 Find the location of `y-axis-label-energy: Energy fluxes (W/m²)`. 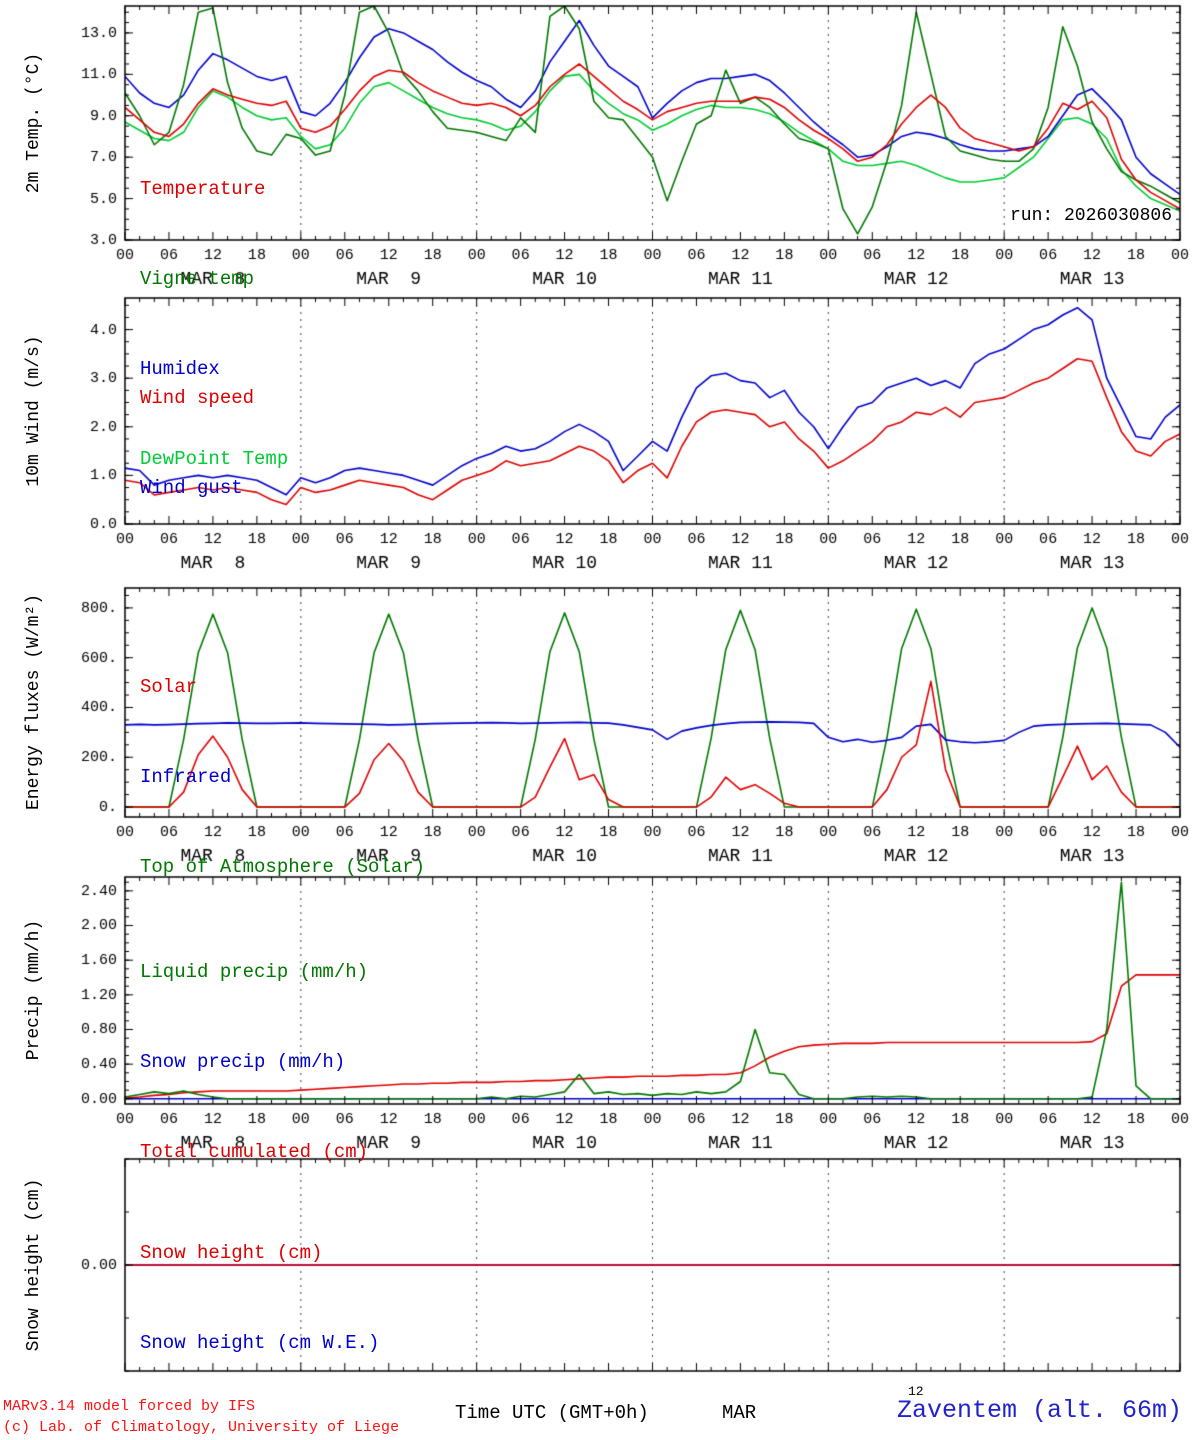

y-axis-label-energy: Energy fluxes (W/m²) is located at coordinates (34, 702).